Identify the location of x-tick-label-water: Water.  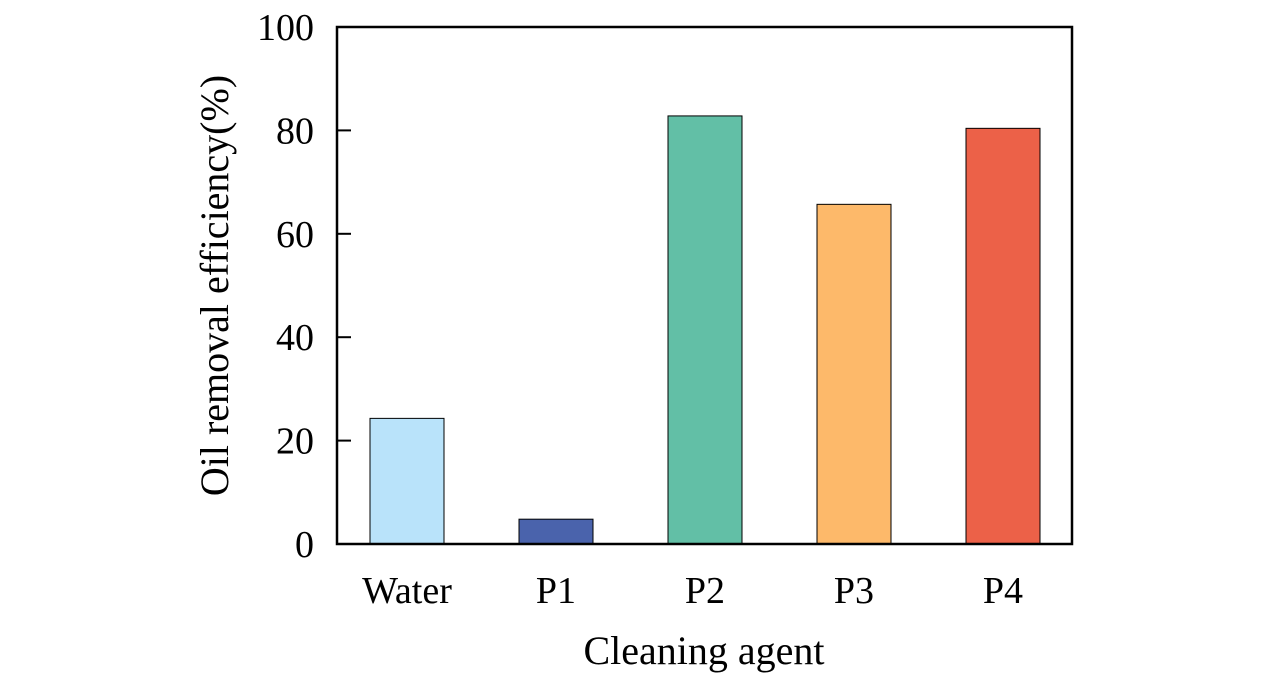
(407, 591).